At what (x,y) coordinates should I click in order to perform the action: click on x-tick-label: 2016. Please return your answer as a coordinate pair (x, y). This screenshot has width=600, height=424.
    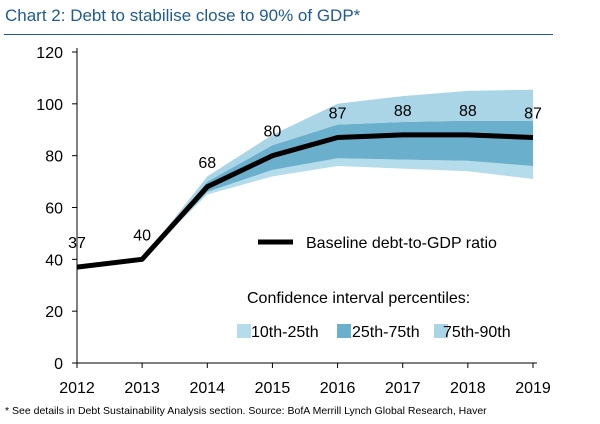
    Looking at the image, I should click on (338, 388).